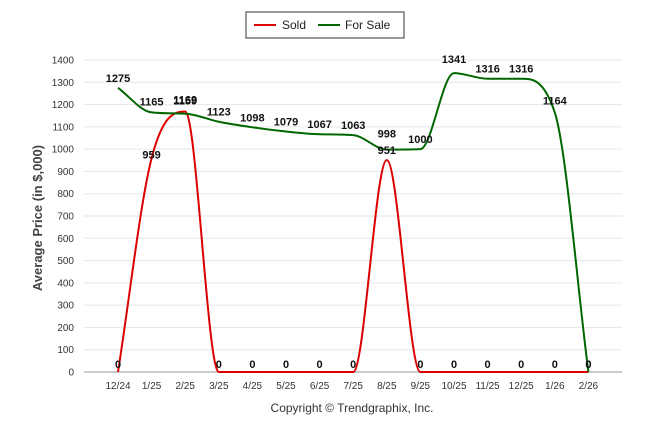  Describe the element at coordinates (152, 102) in the screenshot. I see `data-label-for-sale: 1165` at that location.